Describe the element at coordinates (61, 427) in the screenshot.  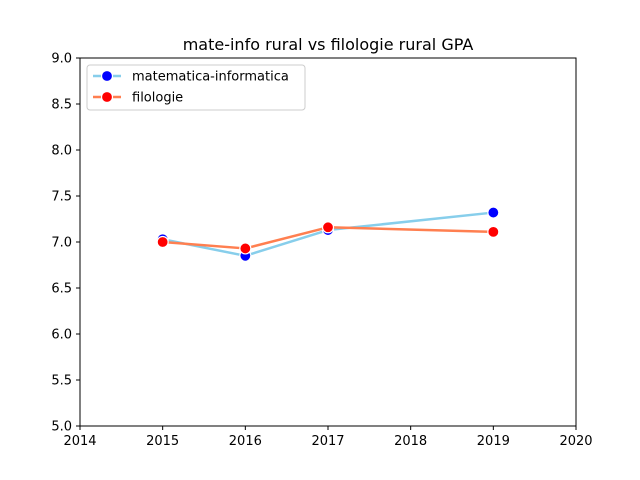
I see `y-tick-label: 5.0` at that location.